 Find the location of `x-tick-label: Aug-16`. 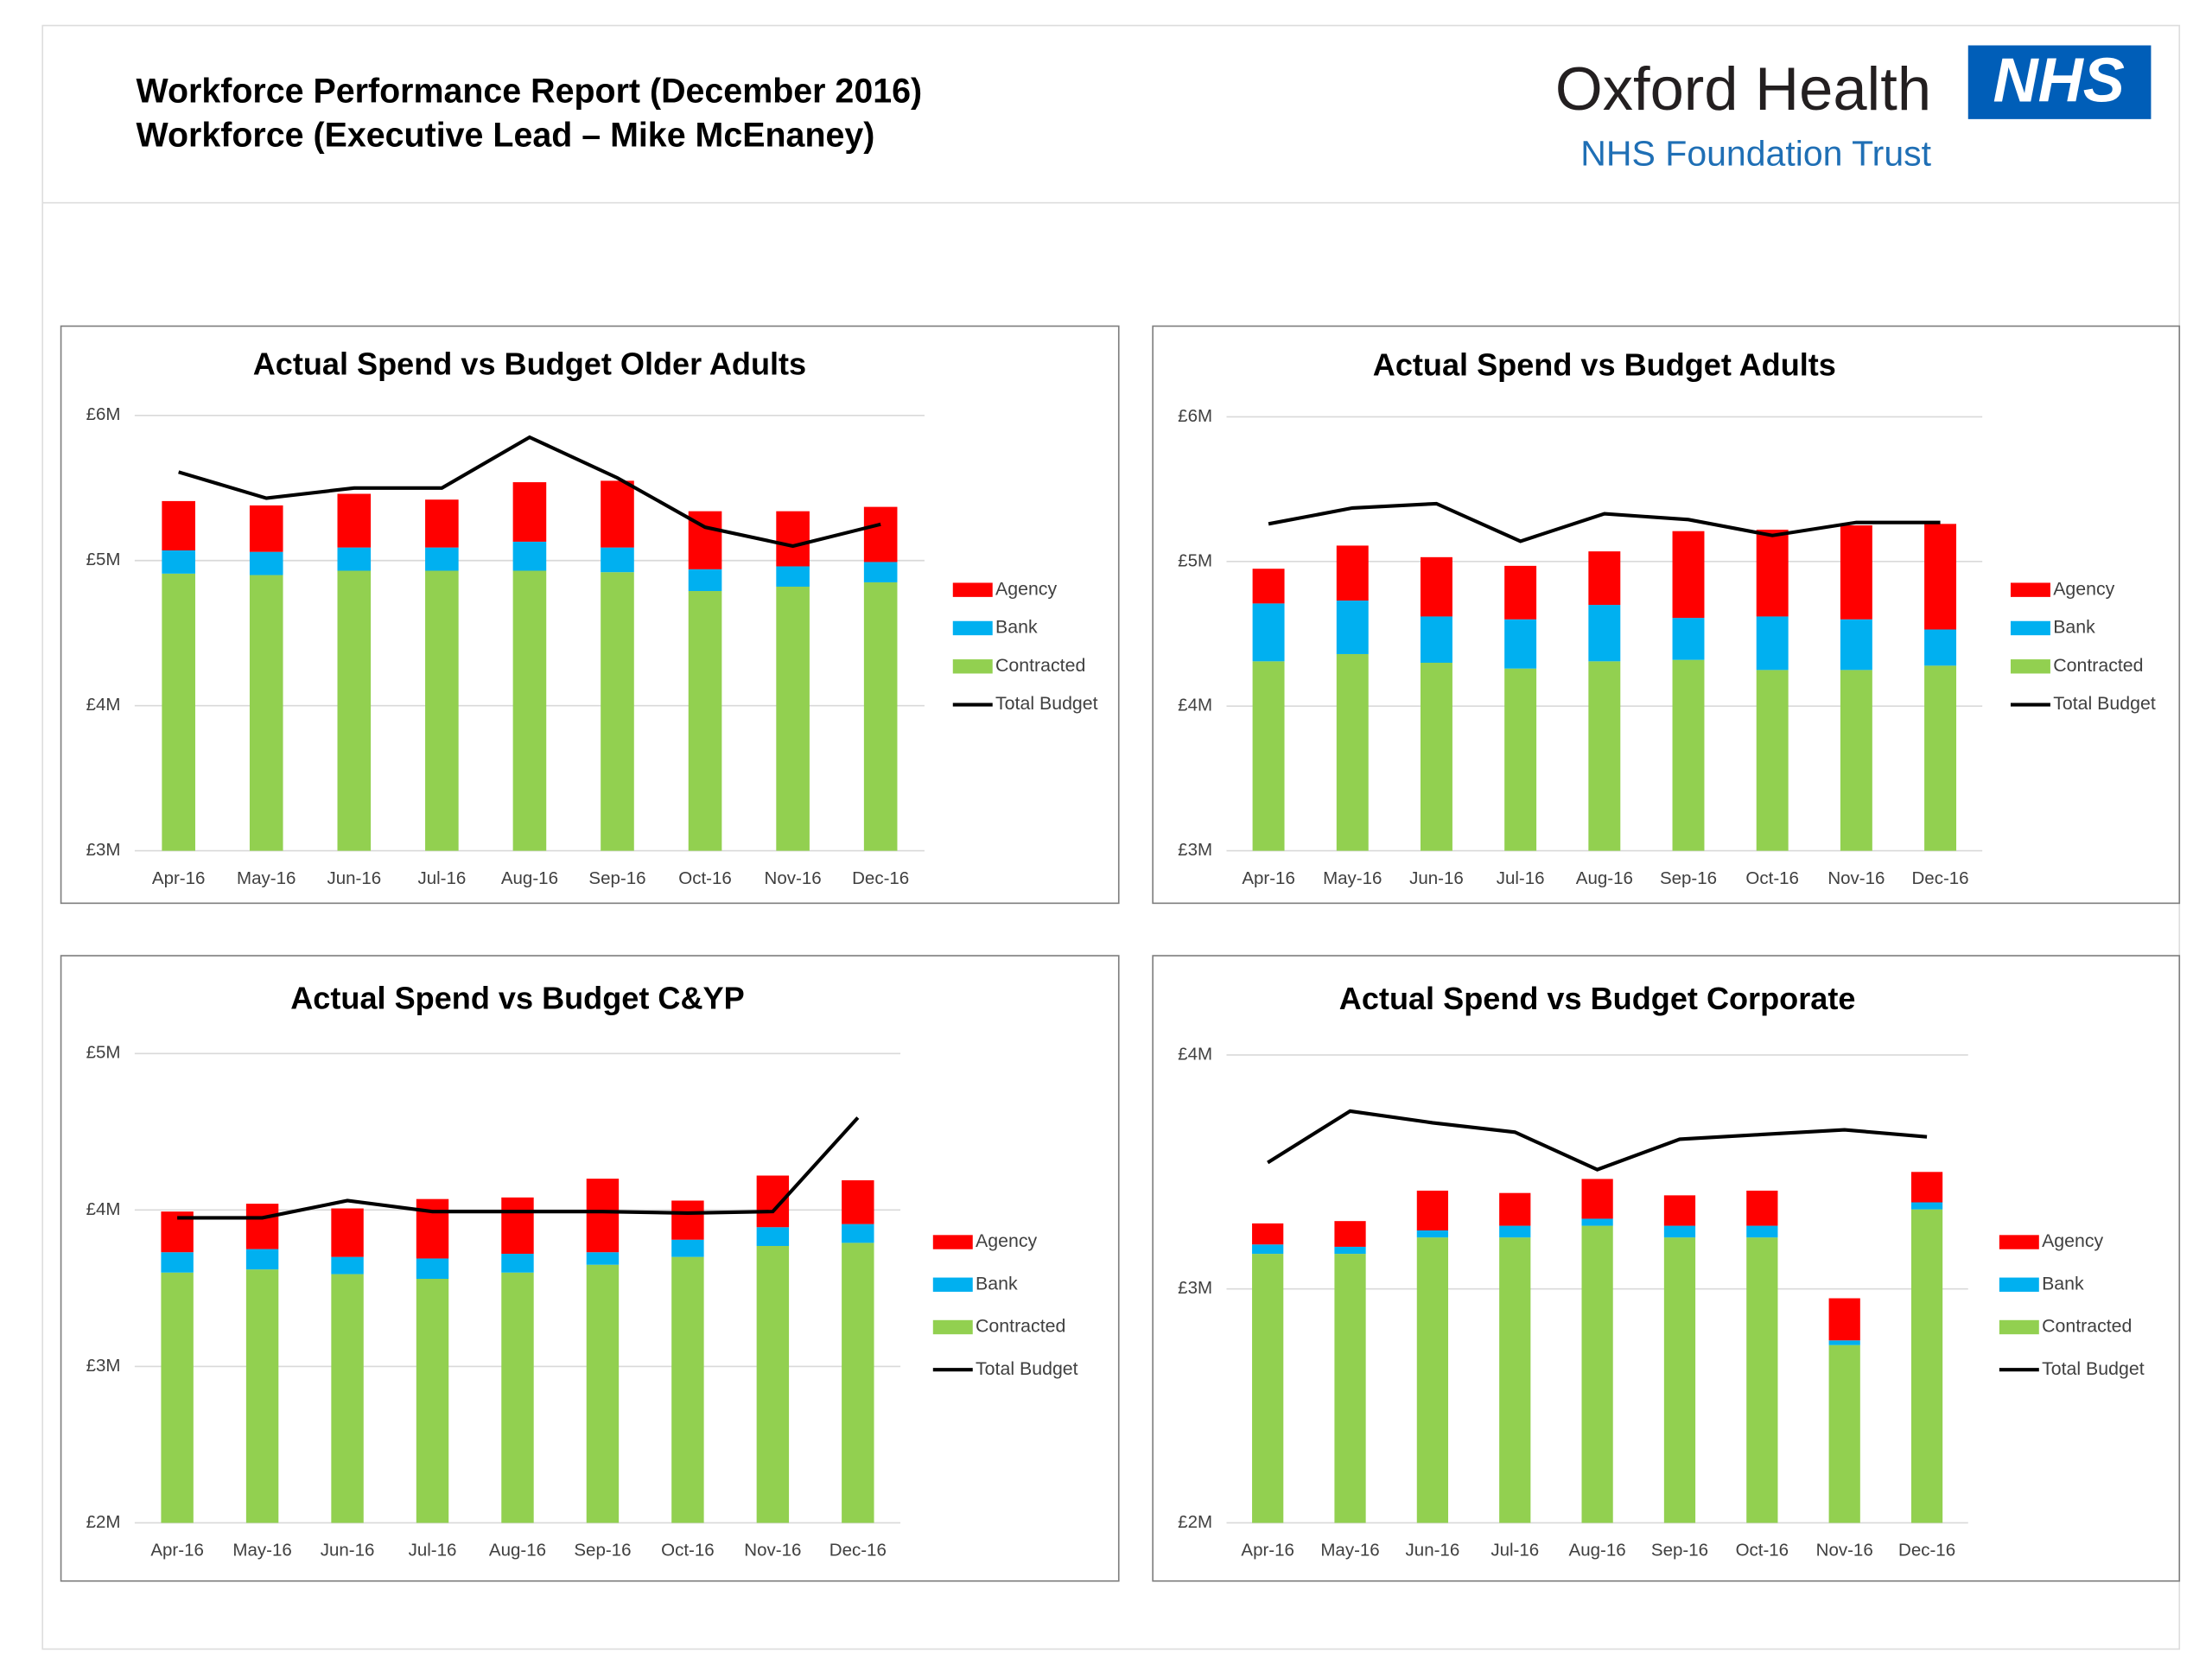

x-tick-label: Aug-16 is located at coordinates (517, 1550).